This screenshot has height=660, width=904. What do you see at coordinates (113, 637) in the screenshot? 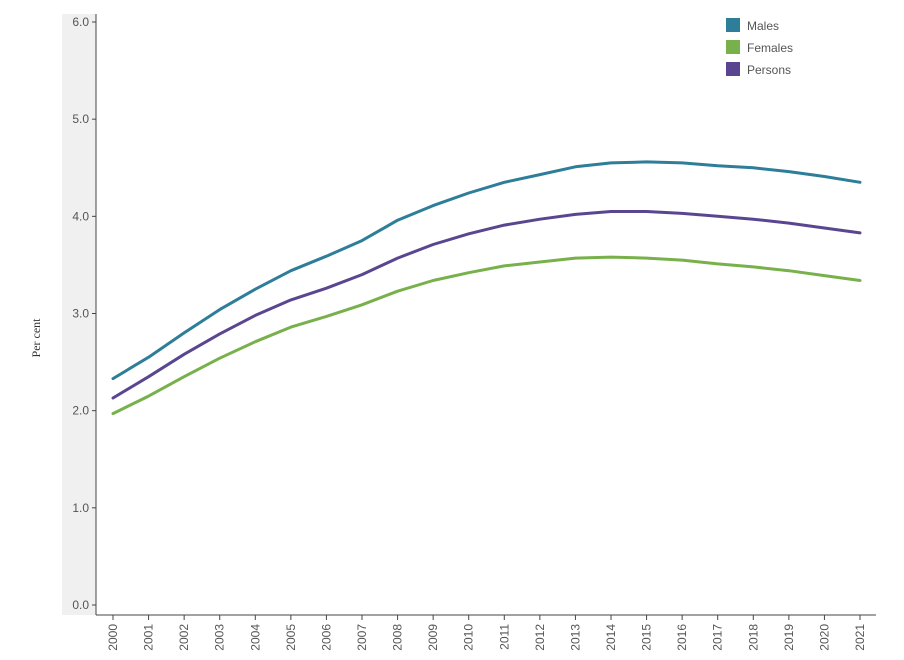
I see `x-tick-label: 2000` at bounding box center [113, 637].